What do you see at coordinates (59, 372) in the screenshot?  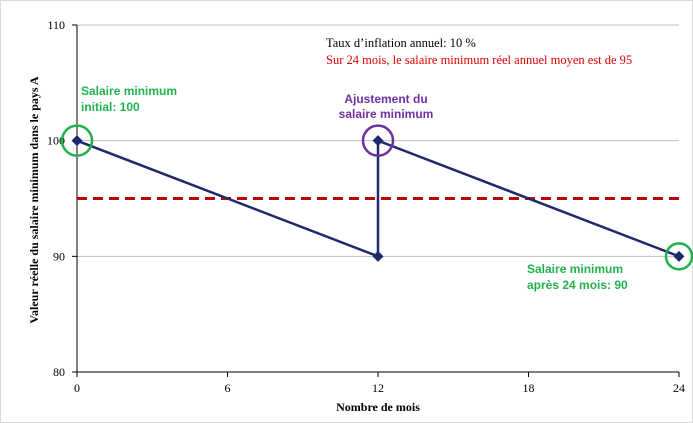 I see `y-tick-label-80: 80` at bounding box center [59, 372].